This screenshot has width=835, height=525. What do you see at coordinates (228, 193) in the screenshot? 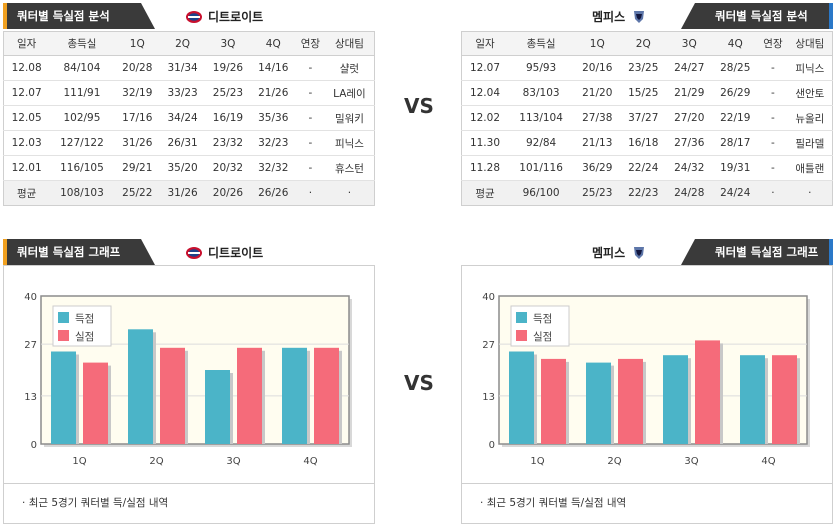
I see `table-cell: 20/26` at bounding box center [228, 193].